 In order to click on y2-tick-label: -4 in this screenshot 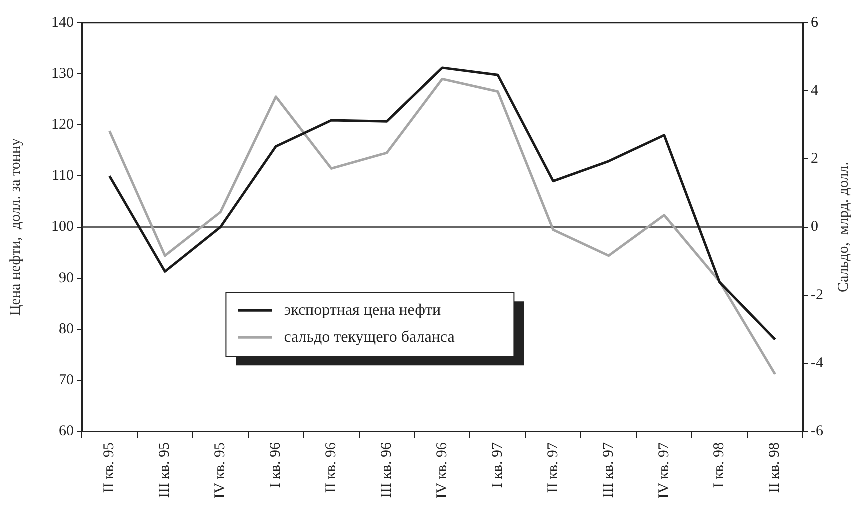, I will do `click(817, 363)`.